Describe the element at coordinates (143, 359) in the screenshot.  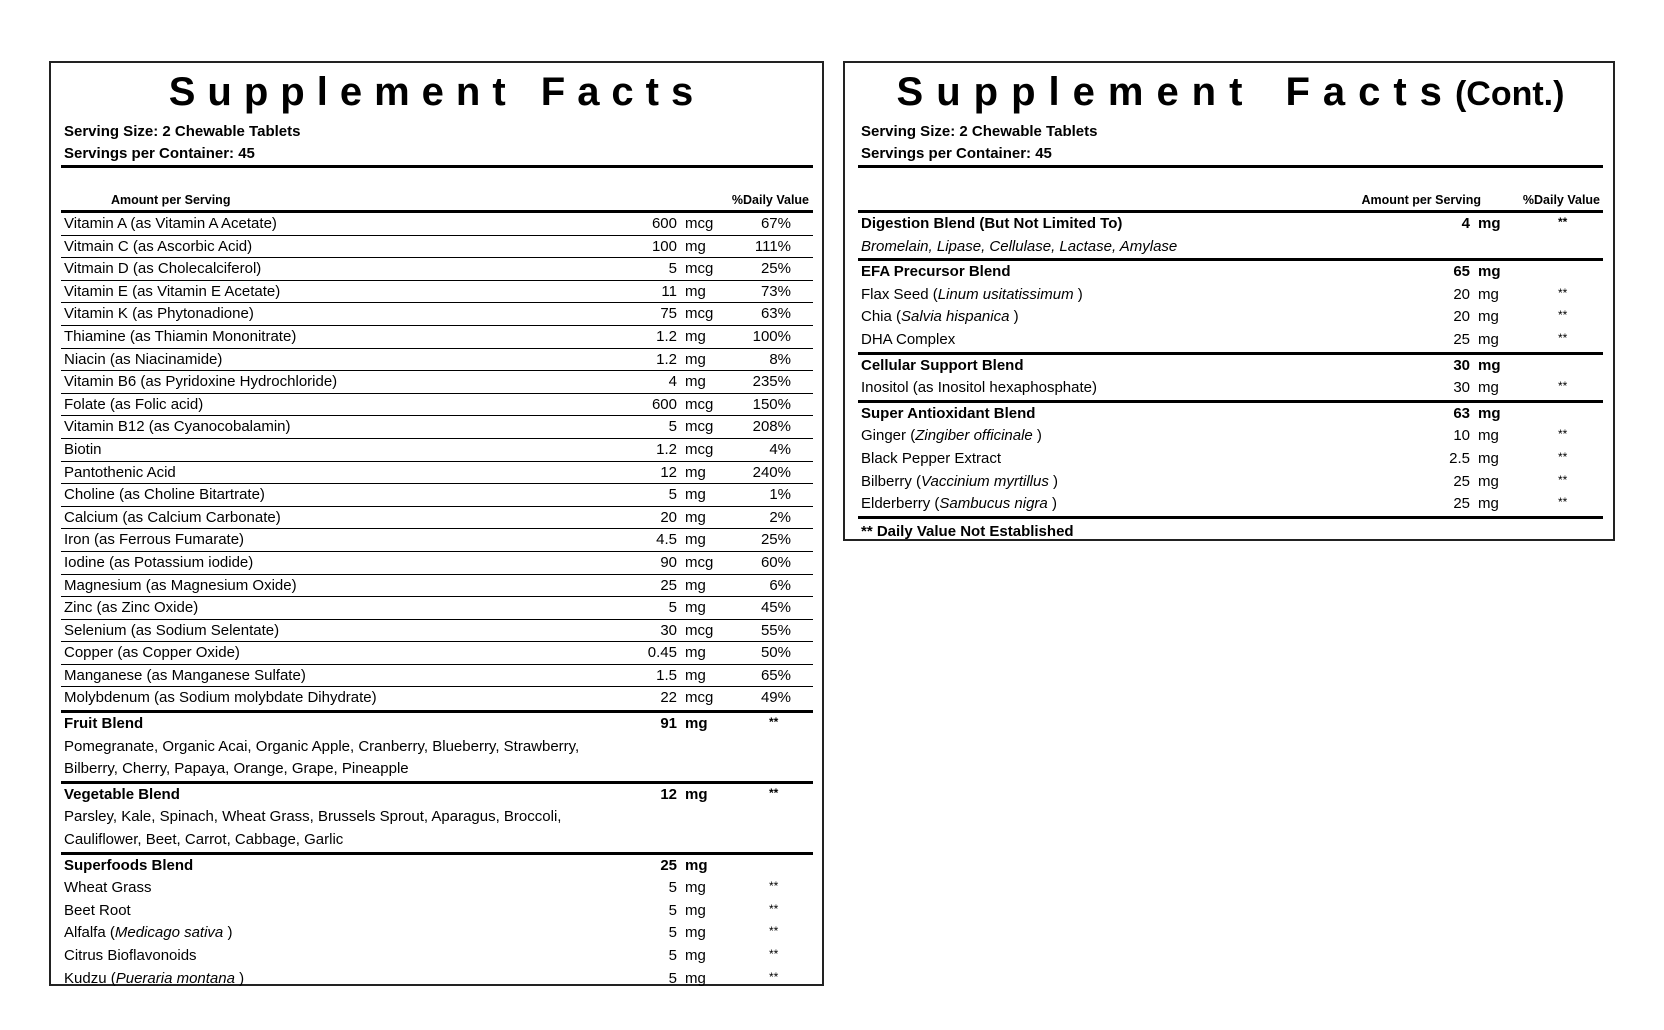
I see `name-text: Niacin (as Niacinamide)` at that location.